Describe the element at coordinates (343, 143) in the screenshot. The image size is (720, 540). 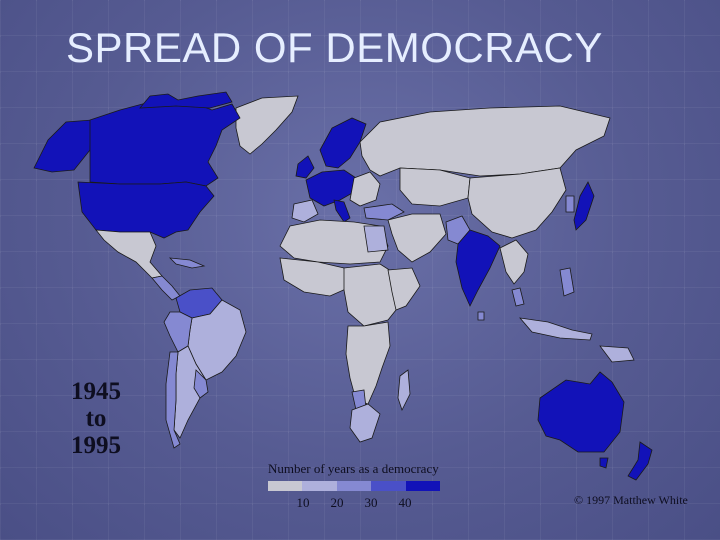
I see `scandinavia` at that location.